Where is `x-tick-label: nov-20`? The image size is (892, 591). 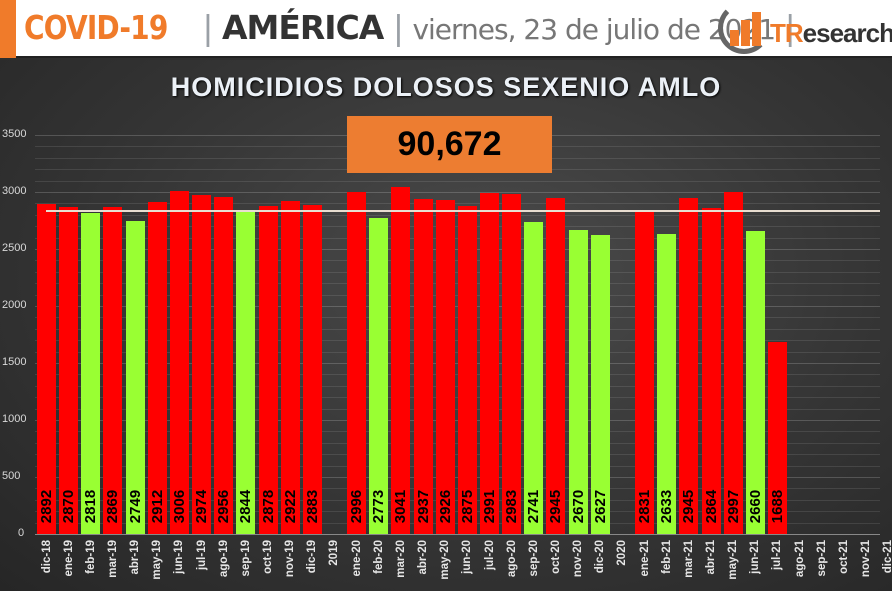
x-tick-label: nov-20 is located at coordinates (578, 559).